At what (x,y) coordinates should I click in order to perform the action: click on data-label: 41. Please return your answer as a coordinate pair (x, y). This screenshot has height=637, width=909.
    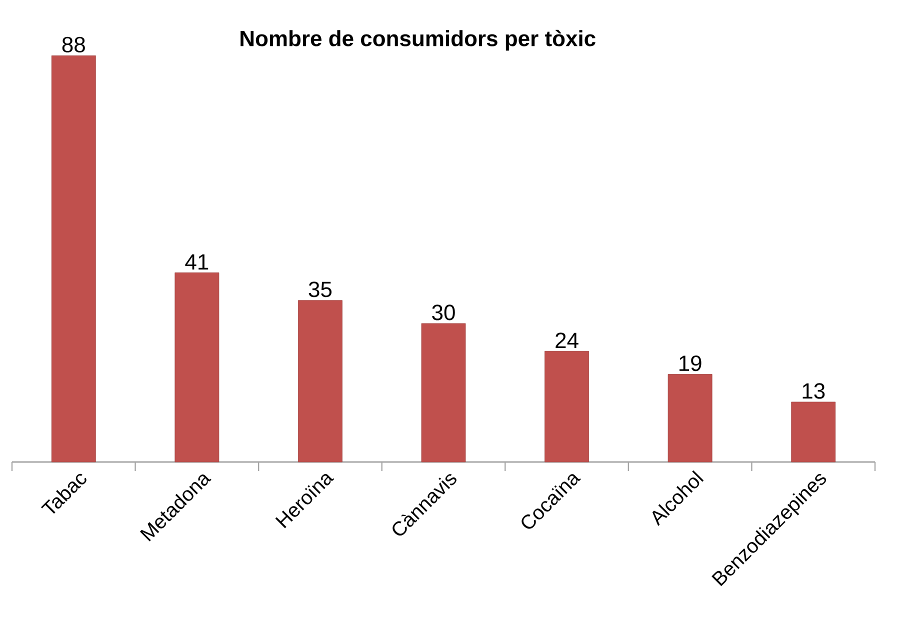
    Looking at the image, I should click on (196, 262).